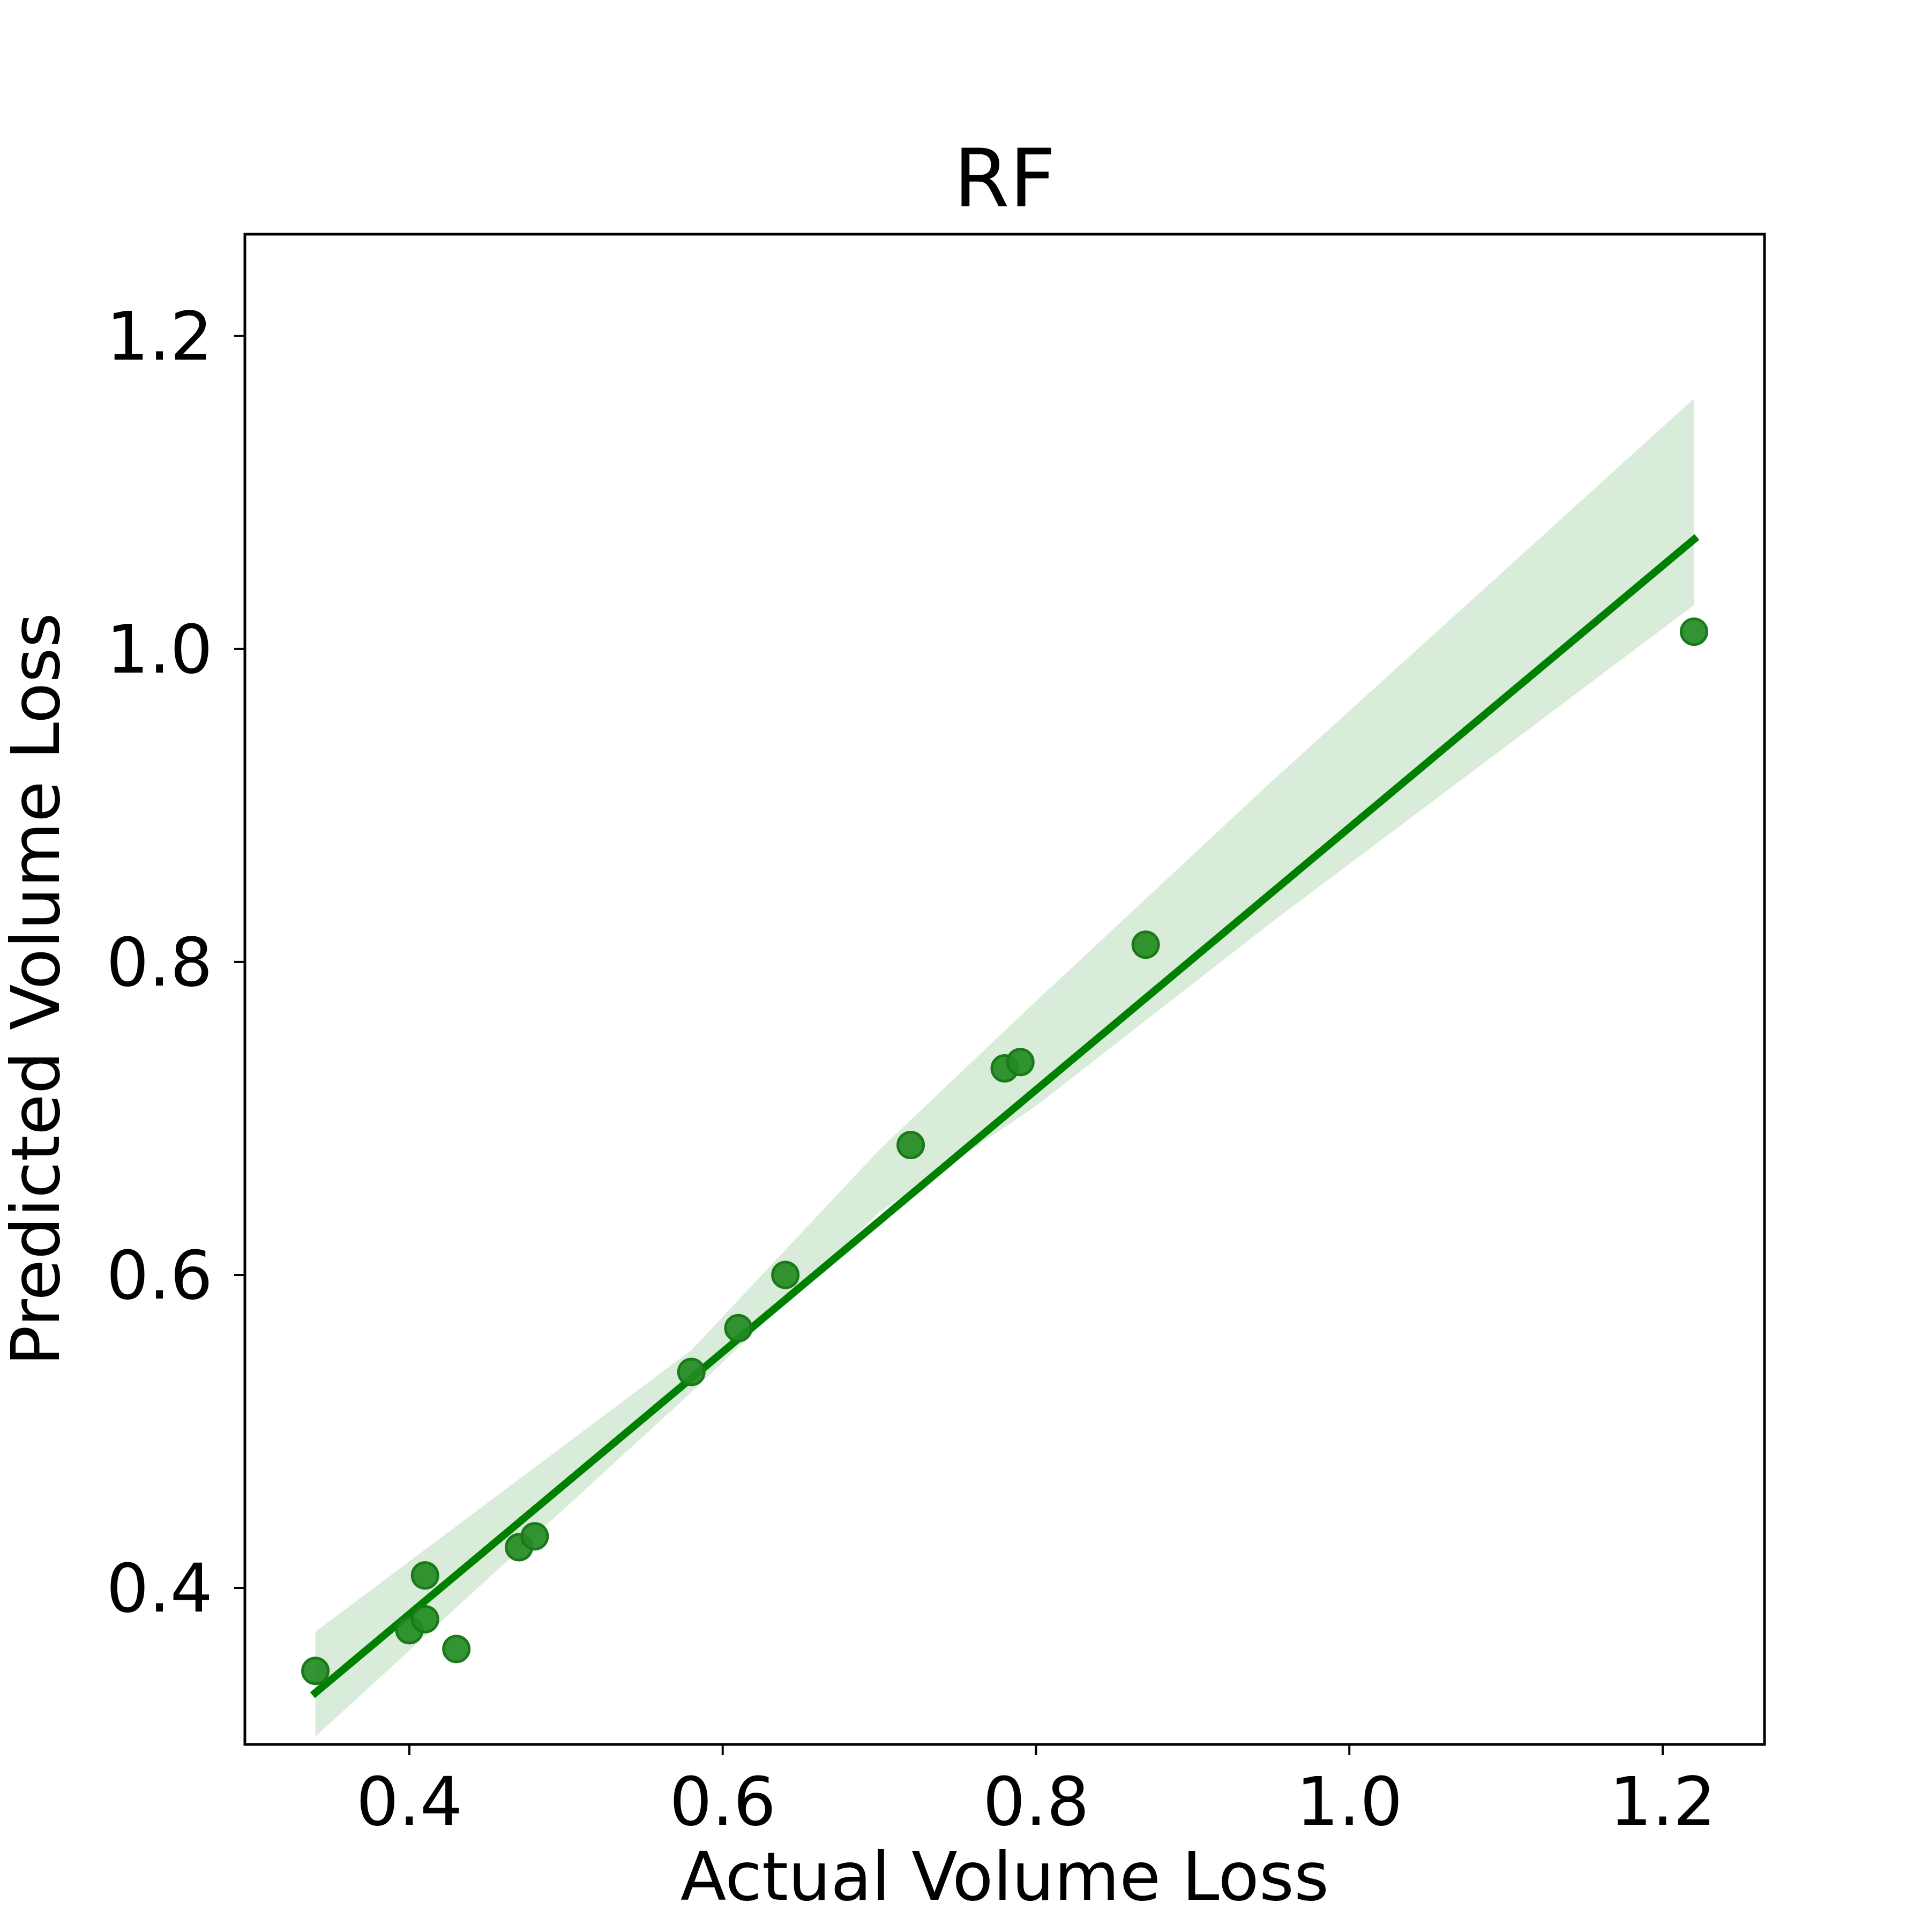 The image size is (1929, 1932). I want to click on x-tick-label: 1.0, so click(1350, 1802).